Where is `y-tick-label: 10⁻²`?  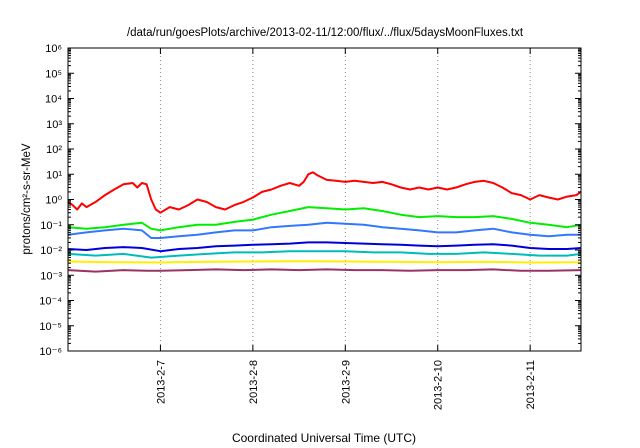
y-tick-label: 10⁻² is located at coordinates (51, 251).